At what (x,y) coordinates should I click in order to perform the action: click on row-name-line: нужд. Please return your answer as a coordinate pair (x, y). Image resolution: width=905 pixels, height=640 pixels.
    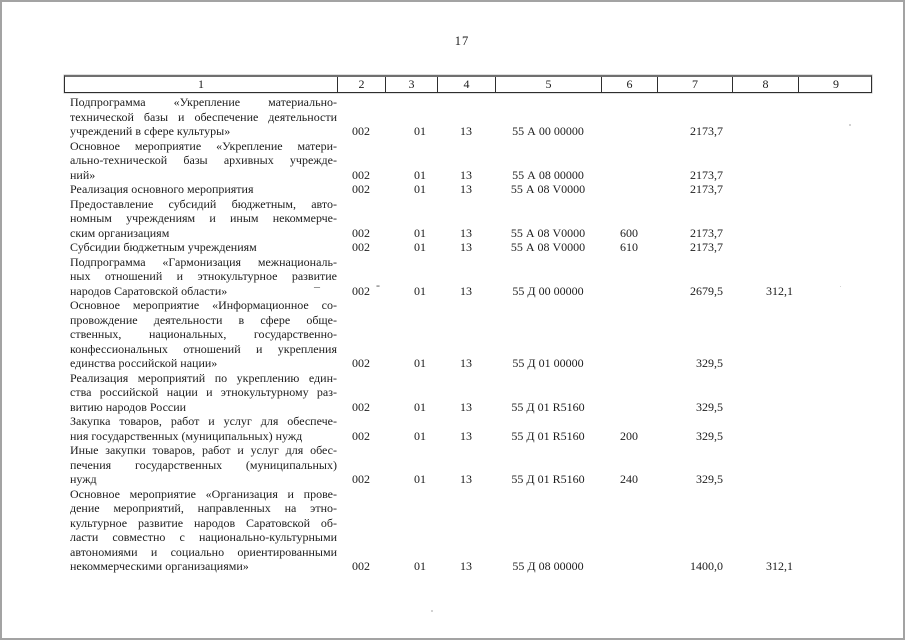
    Looking at the image, I should click on (83, 479).